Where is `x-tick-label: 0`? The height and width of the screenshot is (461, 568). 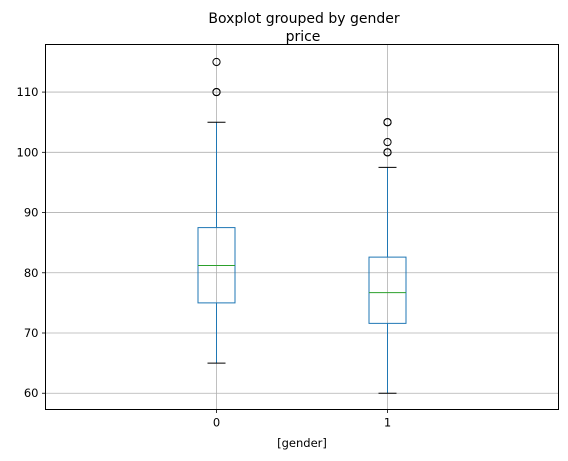
x-tick-label: 0 is located at coordinates (216, 423).